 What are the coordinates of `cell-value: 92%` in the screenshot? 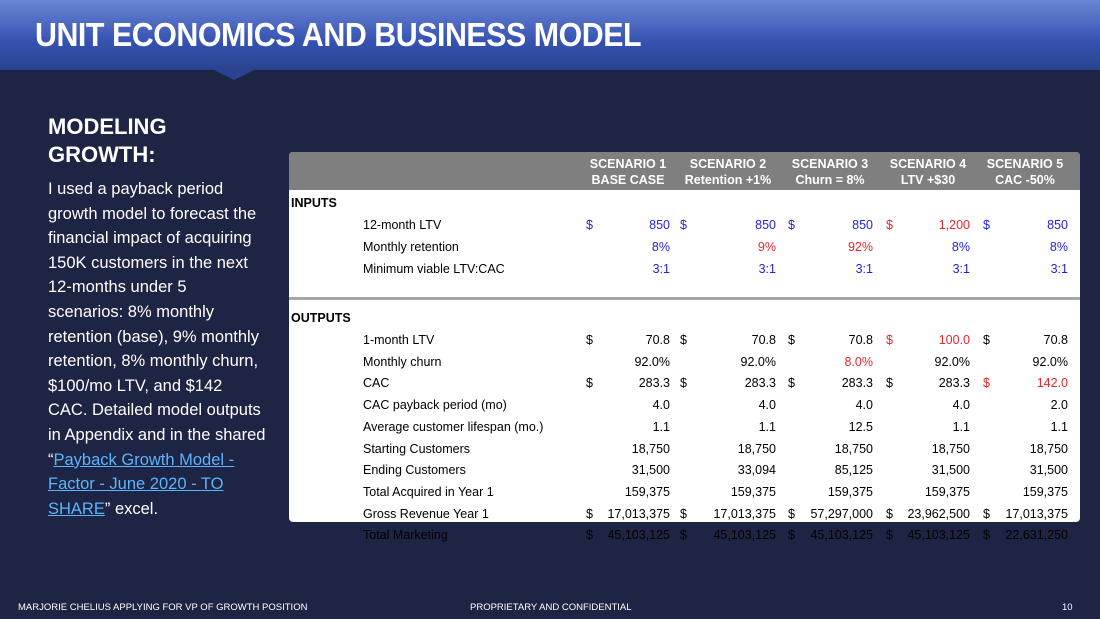 It's located at (860, 247).